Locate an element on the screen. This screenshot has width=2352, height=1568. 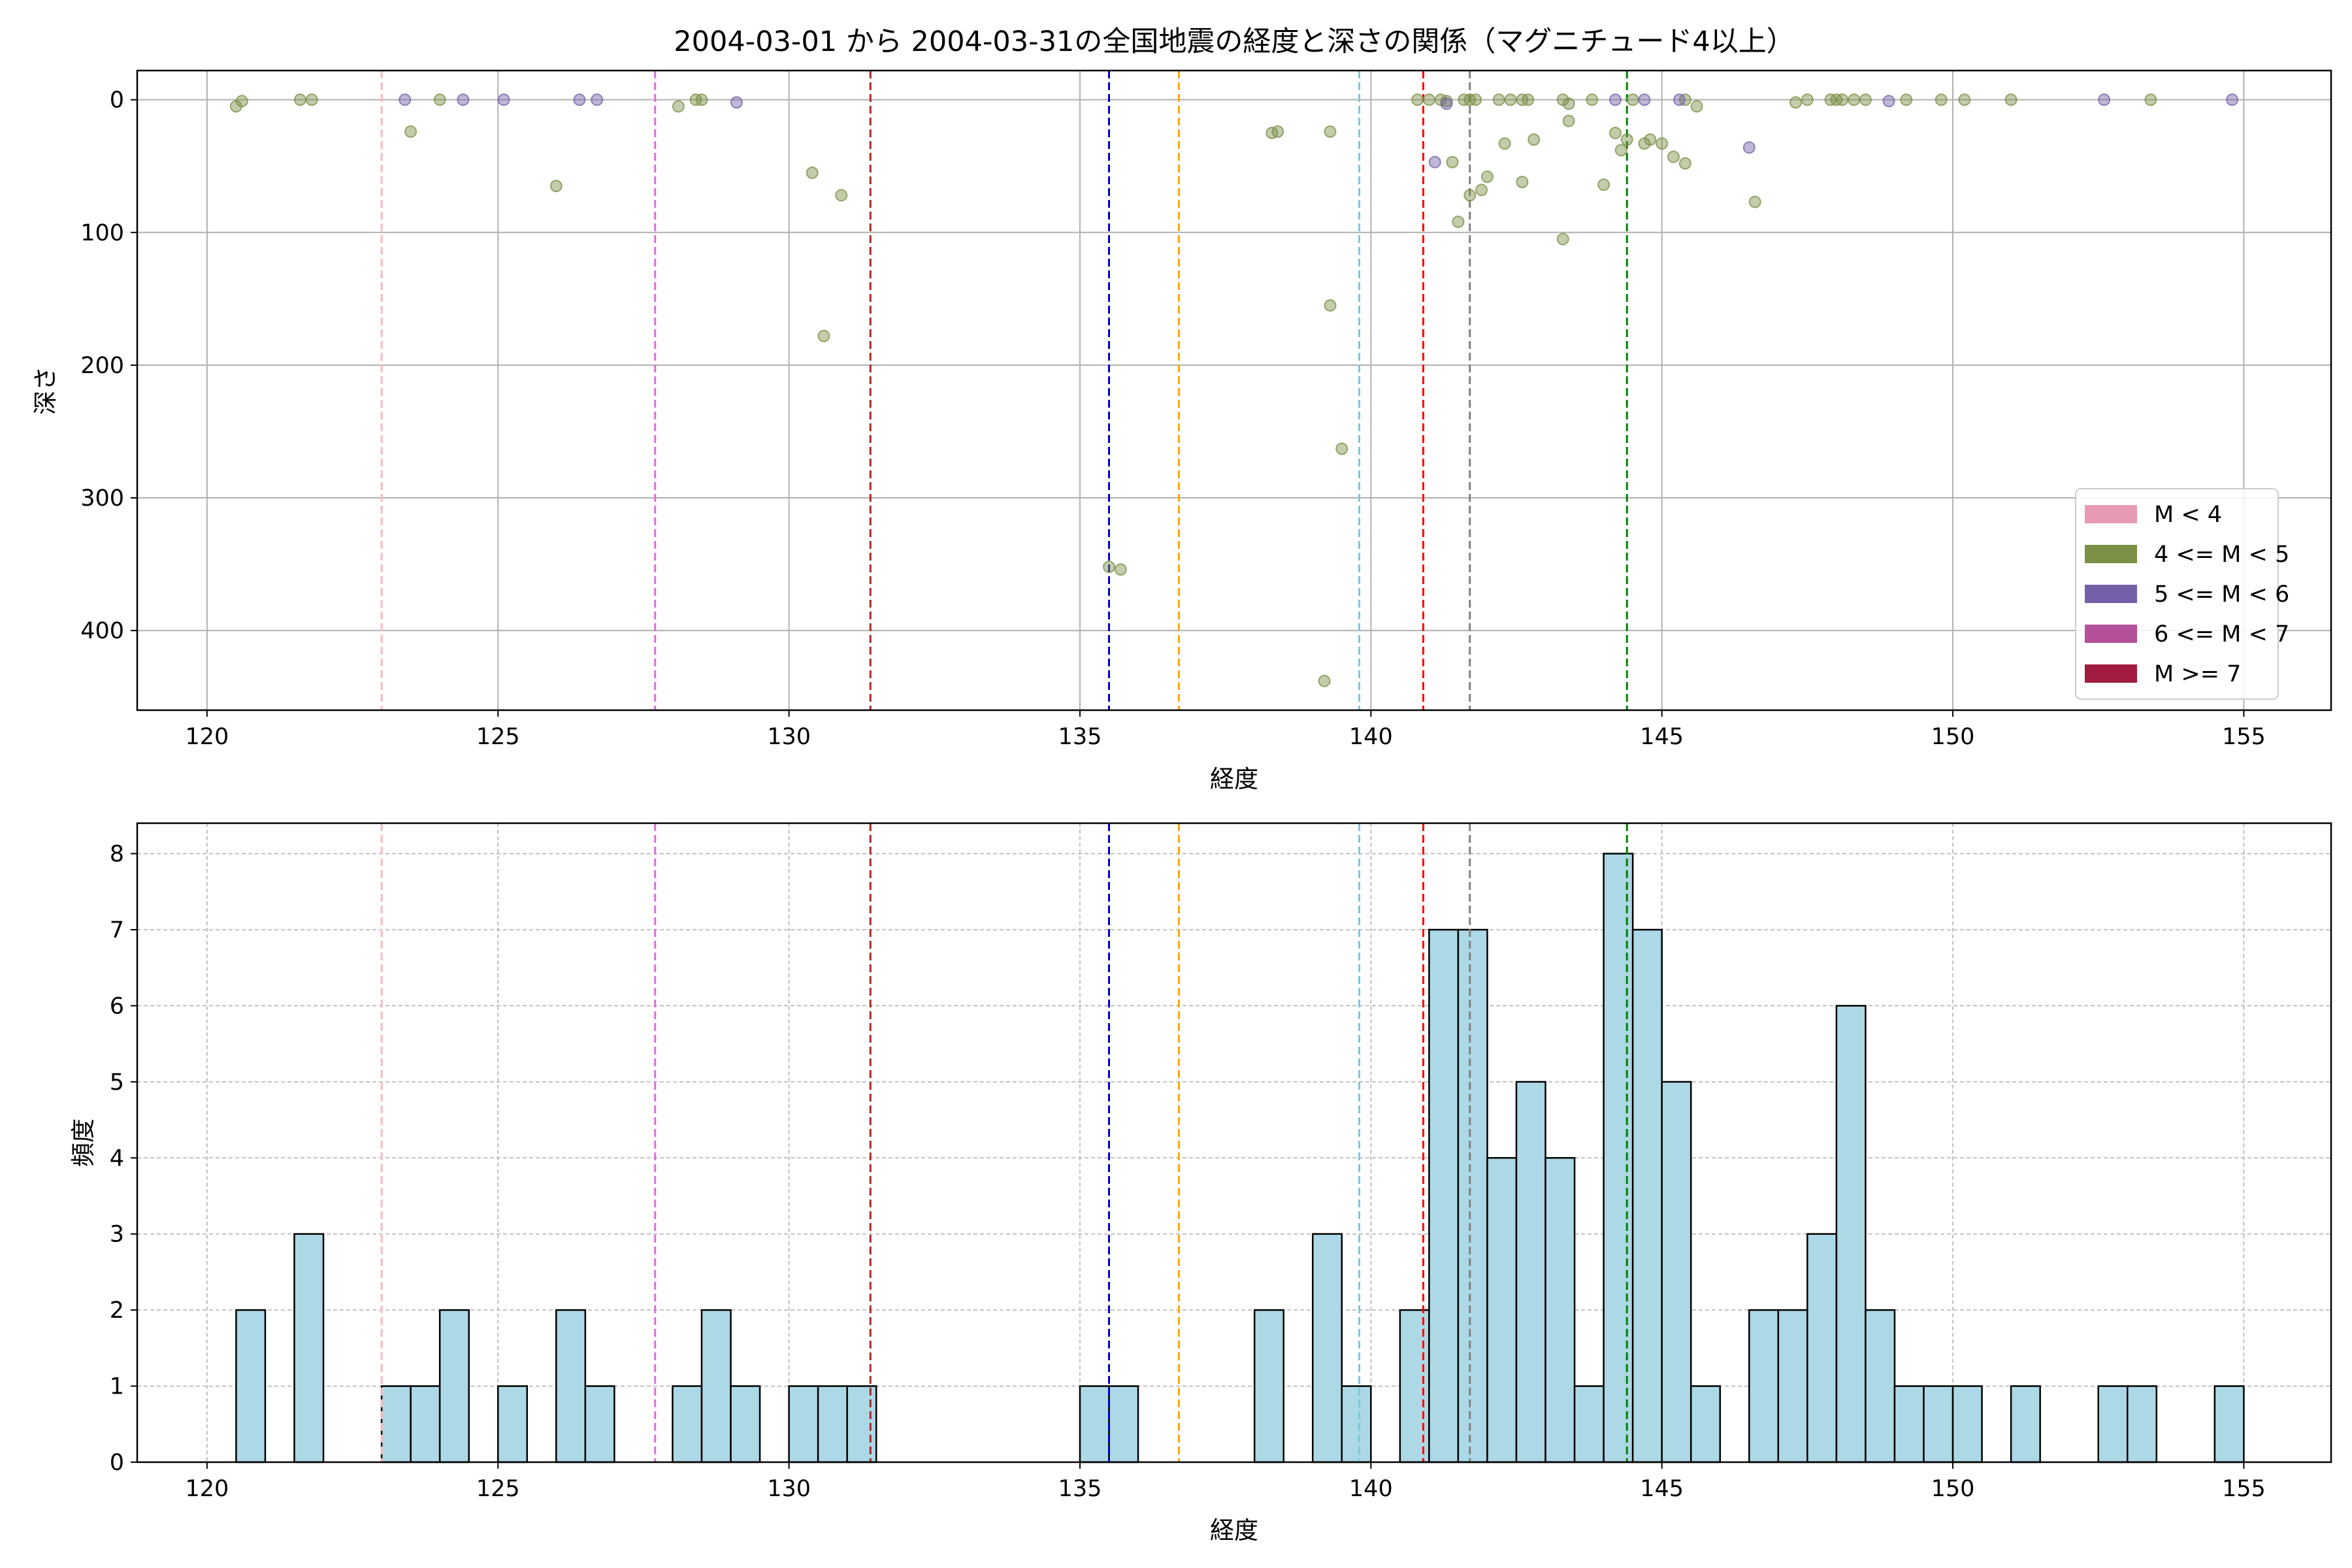
histogram-y-tick-label: 8 is located at coordinates (117, 854).